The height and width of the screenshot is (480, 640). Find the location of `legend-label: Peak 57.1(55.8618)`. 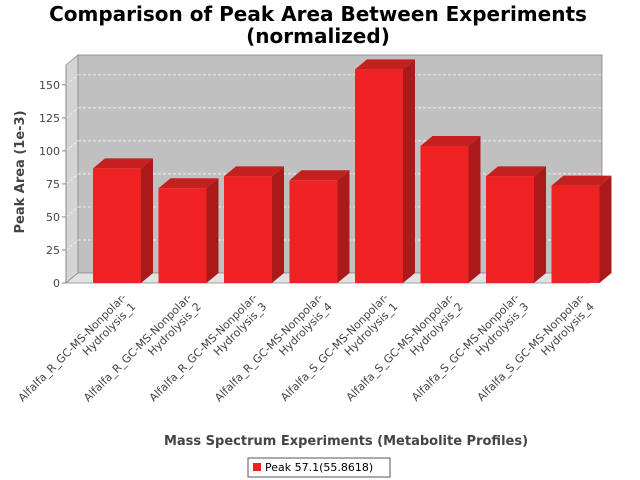

legend-label: Peak 57.1(55.8618) is located at coordinates (319, 467).